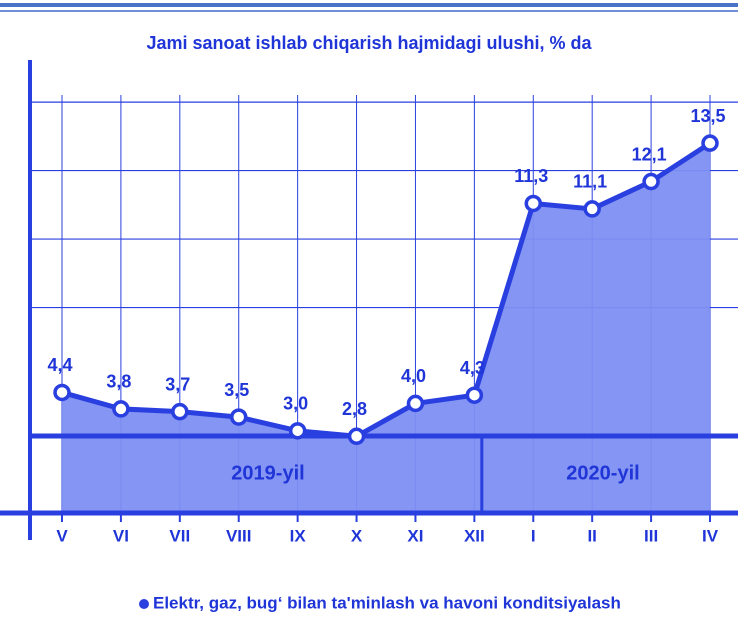 This screenshot has width=738, height=621. I want to click on year-label: 2020-yil, so click(602, 473).